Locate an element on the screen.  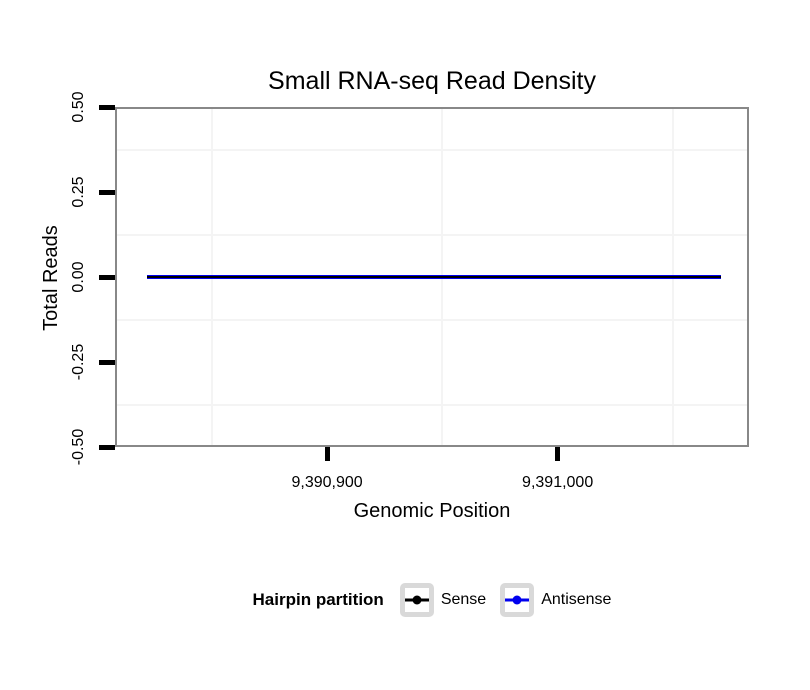
legend: Hairpin partition Sense Antisense is located at coordinates (432, 600).